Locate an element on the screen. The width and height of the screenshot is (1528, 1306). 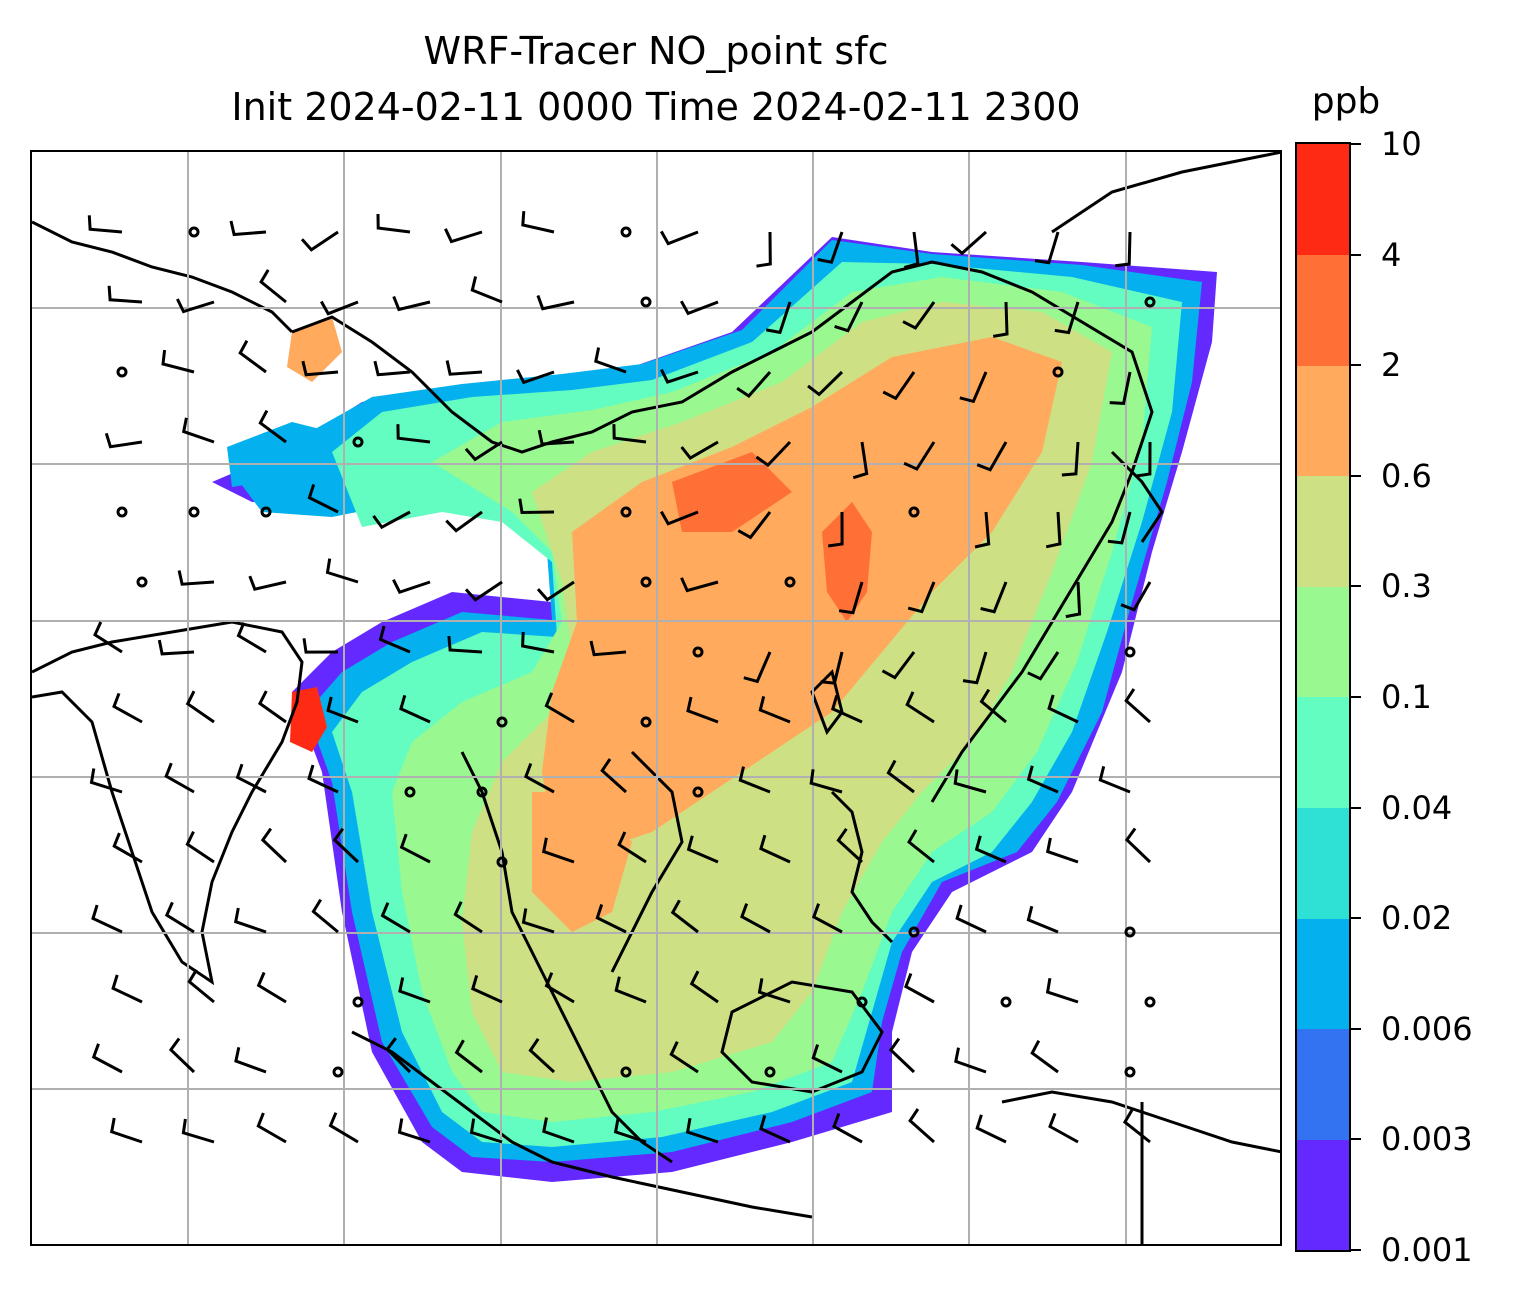
colorbar-unit-label: ppb is located at coordinates (1346, 101).